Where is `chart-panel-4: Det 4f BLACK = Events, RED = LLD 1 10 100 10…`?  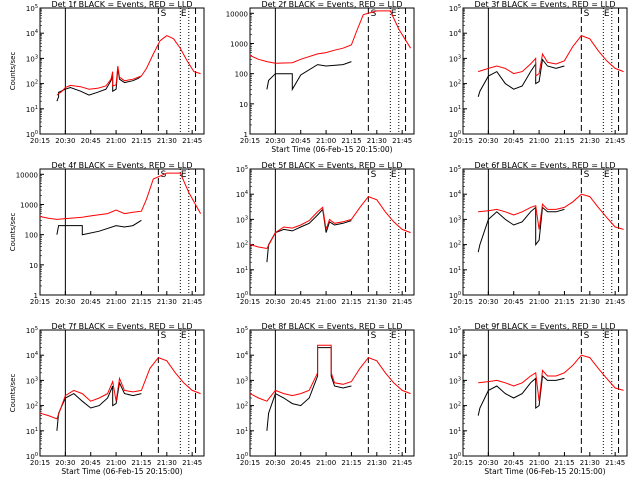
chart-panel-4: Det 4f BLACK = Events, RED = LLD 1 10 100 10… is located at coordinates (107, 233).